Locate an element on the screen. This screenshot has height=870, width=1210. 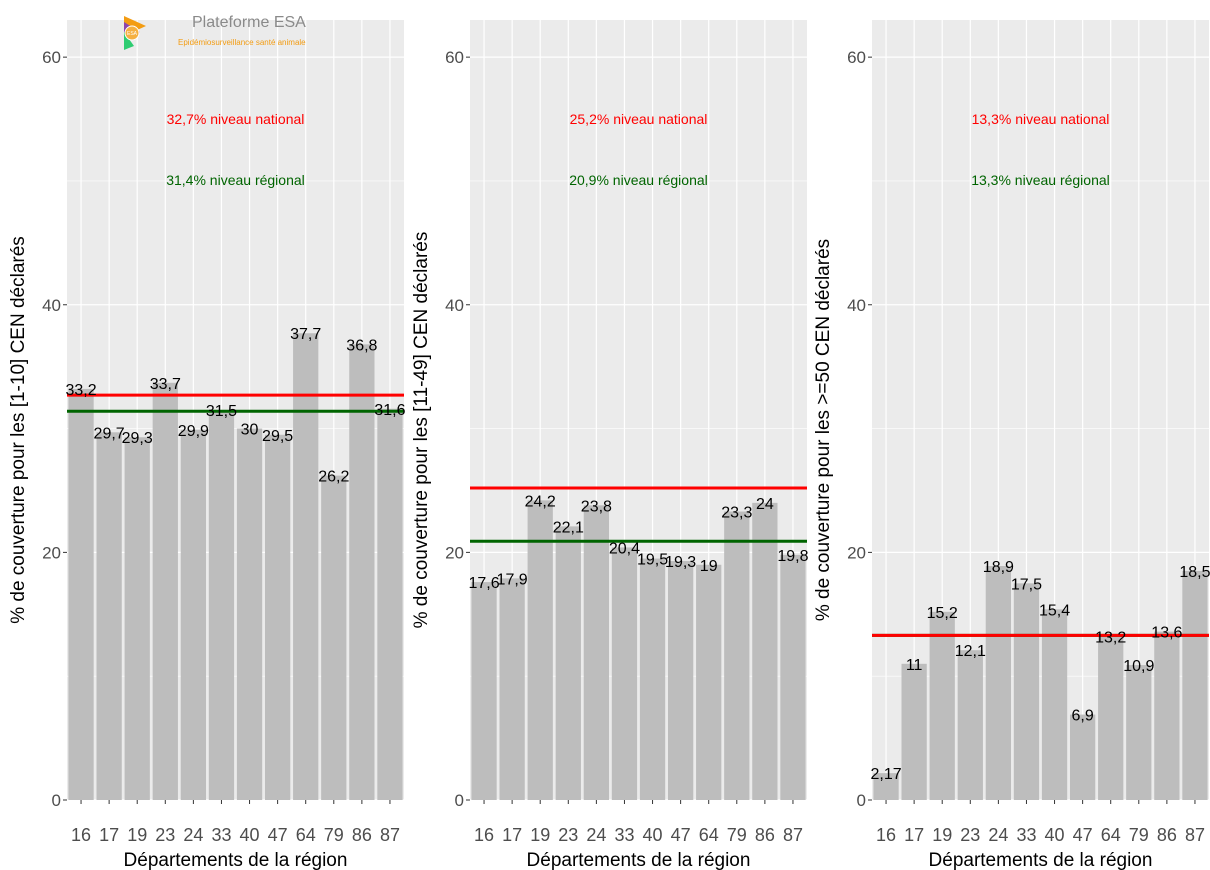
data-label-17: 29,7 is located at coordinates (109, 433).